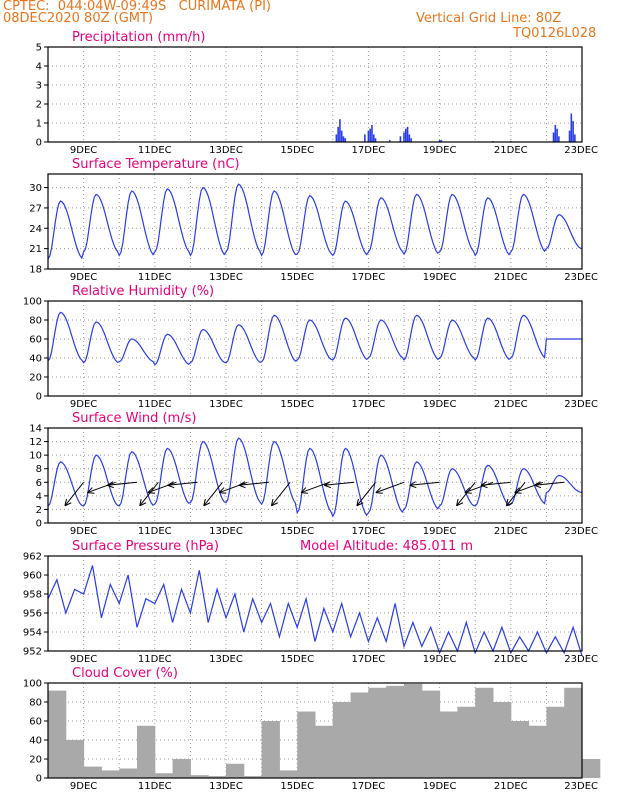 This screenshot has width=618, height=800. Describe the element at coordinates (32, 614) in the screenshot. I see `y-tick-label: 956` at that location.